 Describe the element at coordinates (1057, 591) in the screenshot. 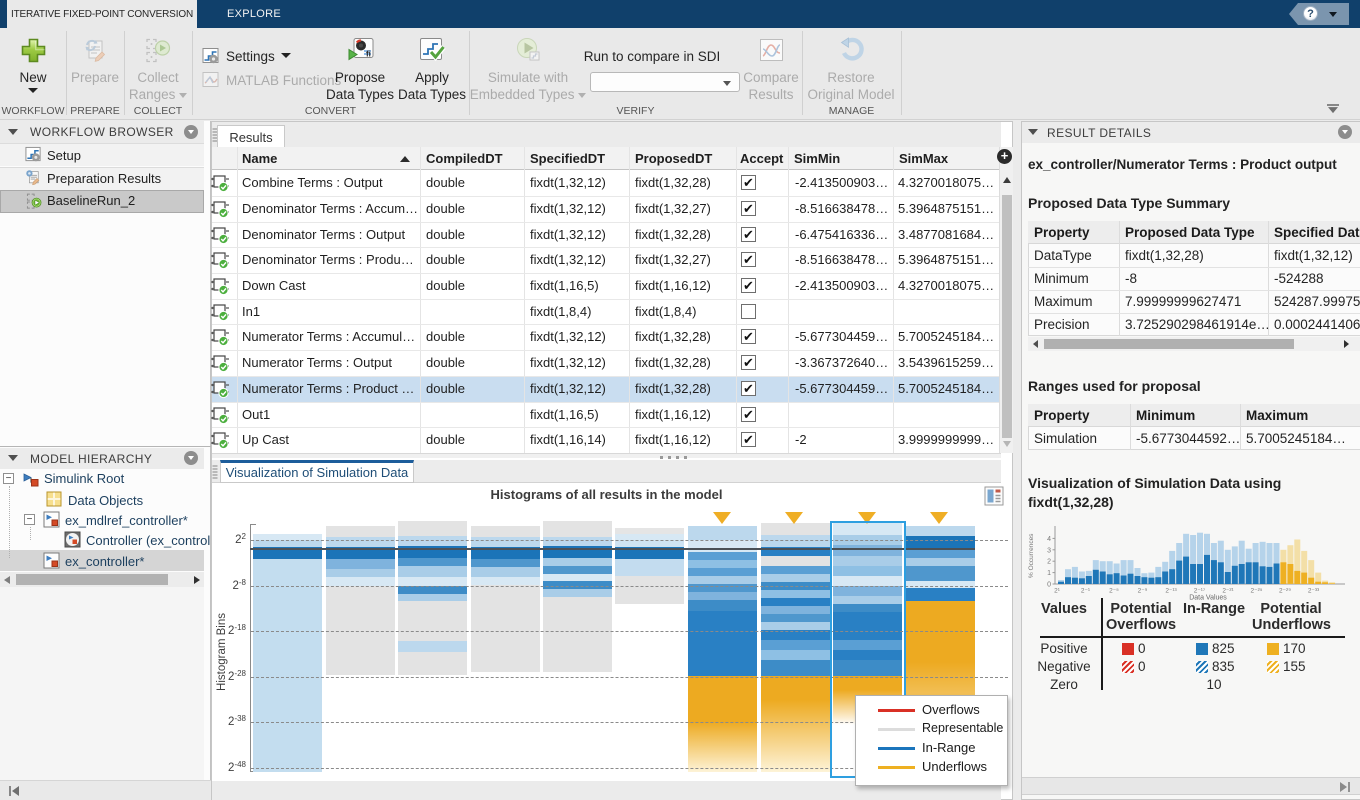

I see `svg-text: 2¹` at that location.